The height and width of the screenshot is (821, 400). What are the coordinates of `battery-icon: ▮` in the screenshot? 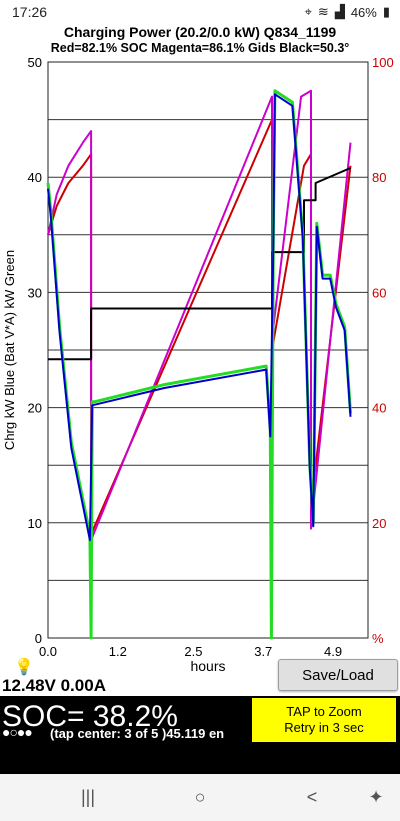 It's located at (386, 11).